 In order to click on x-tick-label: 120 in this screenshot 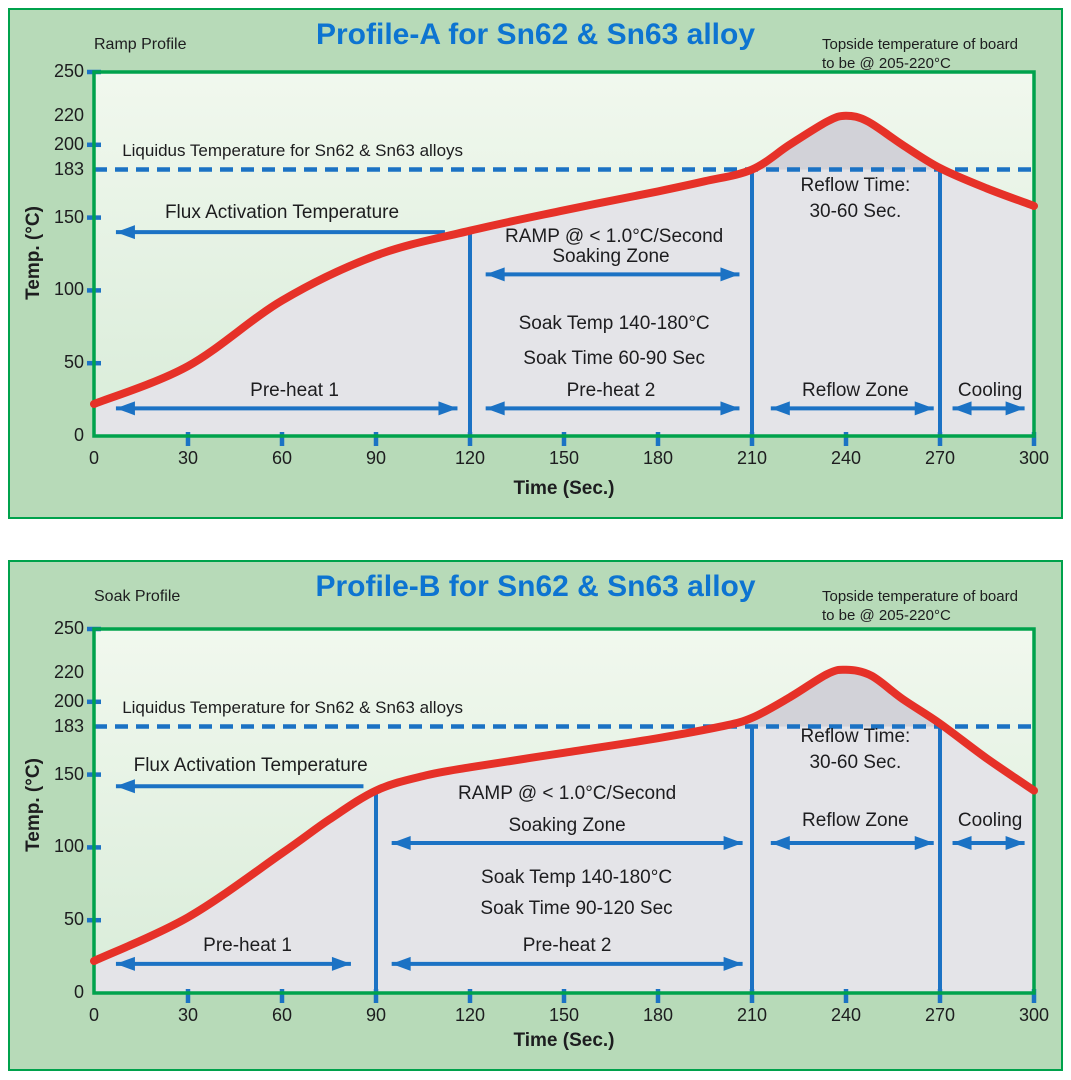, I will do `click(470, 458)`.